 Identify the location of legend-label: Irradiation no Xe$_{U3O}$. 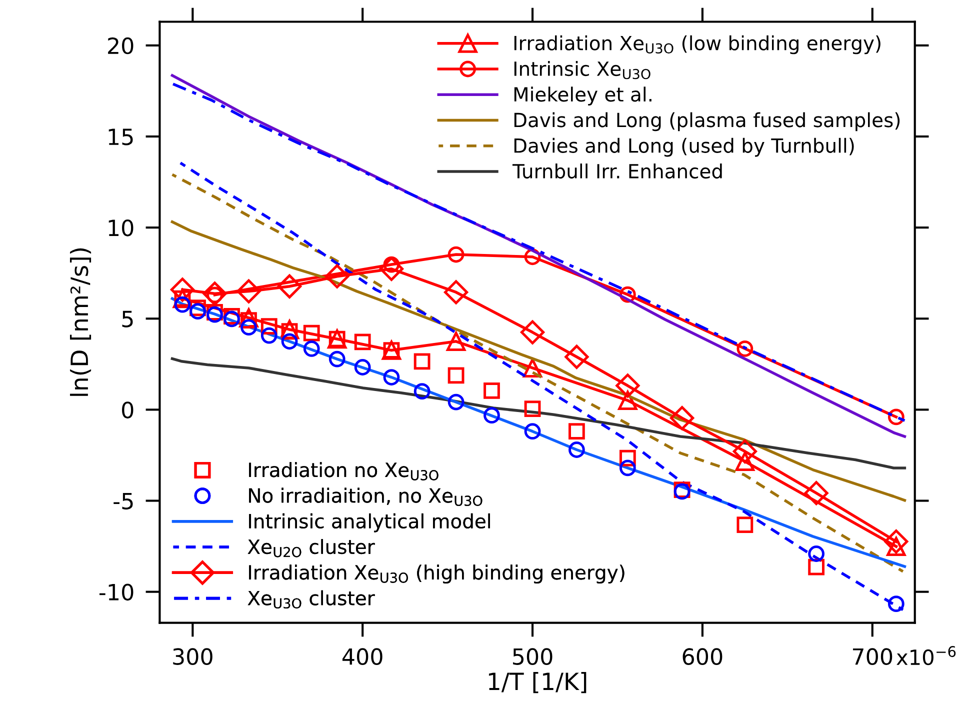
(343, 471).